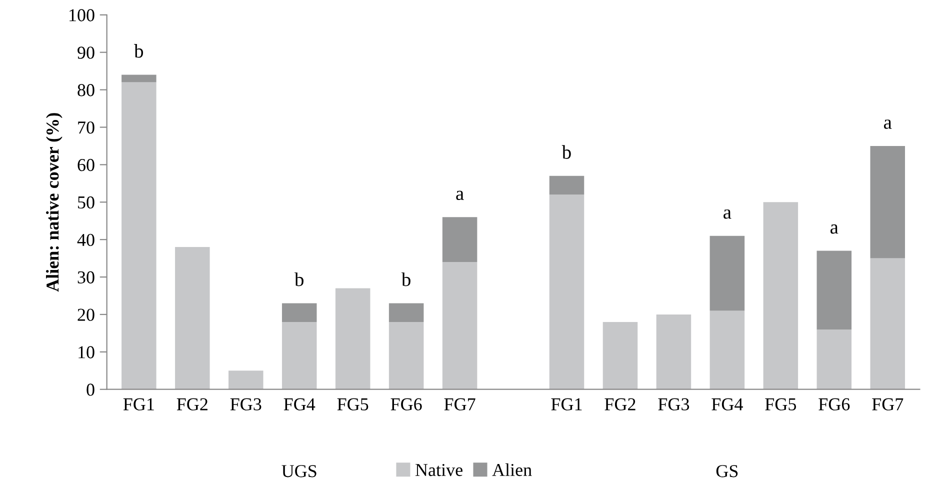  Describe the element at coordinates (86, 277) in the screenshot. I see `y-tick-label: 30` at that location.